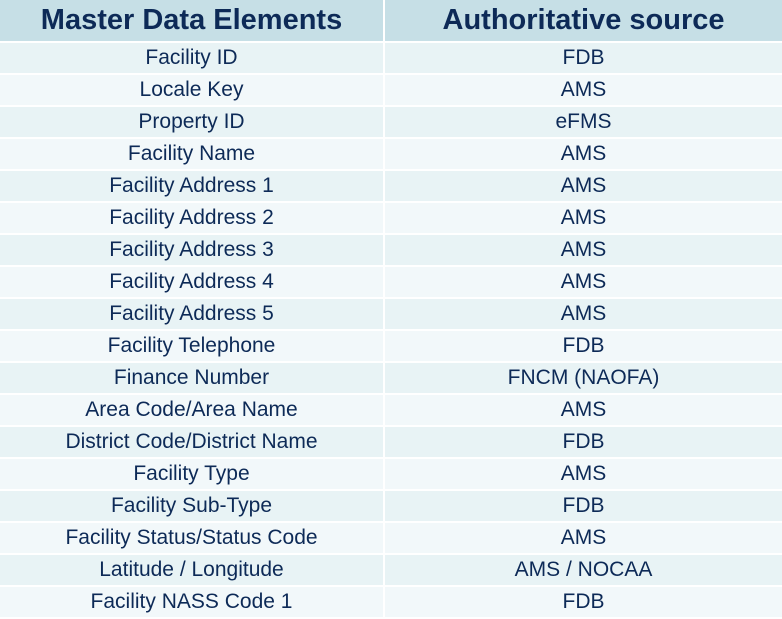 Image resolution: width=782 pixels, height=619 pixels. What do you see at coordinates (192, 442) in the screenshot?
I see `element-name-cell: District Code/District Name` at bounding box center [192, 442].